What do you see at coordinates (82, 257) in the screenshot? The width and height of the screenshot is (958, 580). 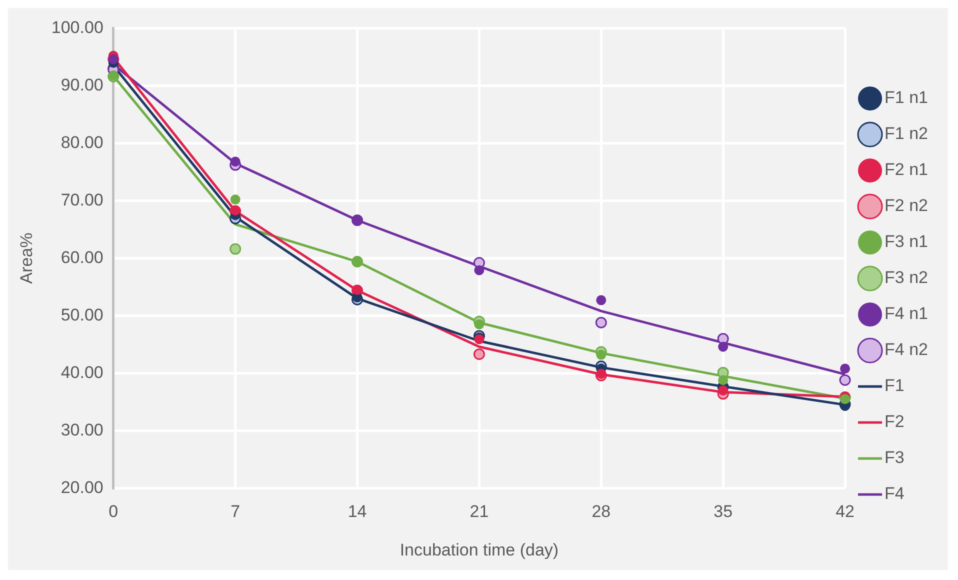 I see `y-tick-label: 60.00` at bounding box center [82, 257].